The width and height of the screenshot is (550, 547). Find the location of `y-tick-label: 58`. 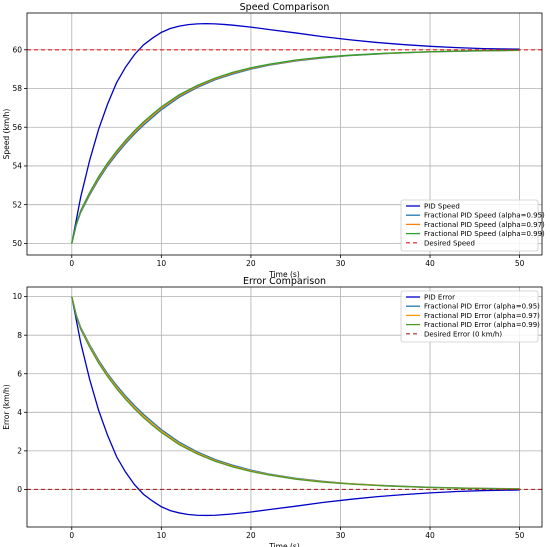

y-tick-label: 58 is located at coordinates (17, 88).